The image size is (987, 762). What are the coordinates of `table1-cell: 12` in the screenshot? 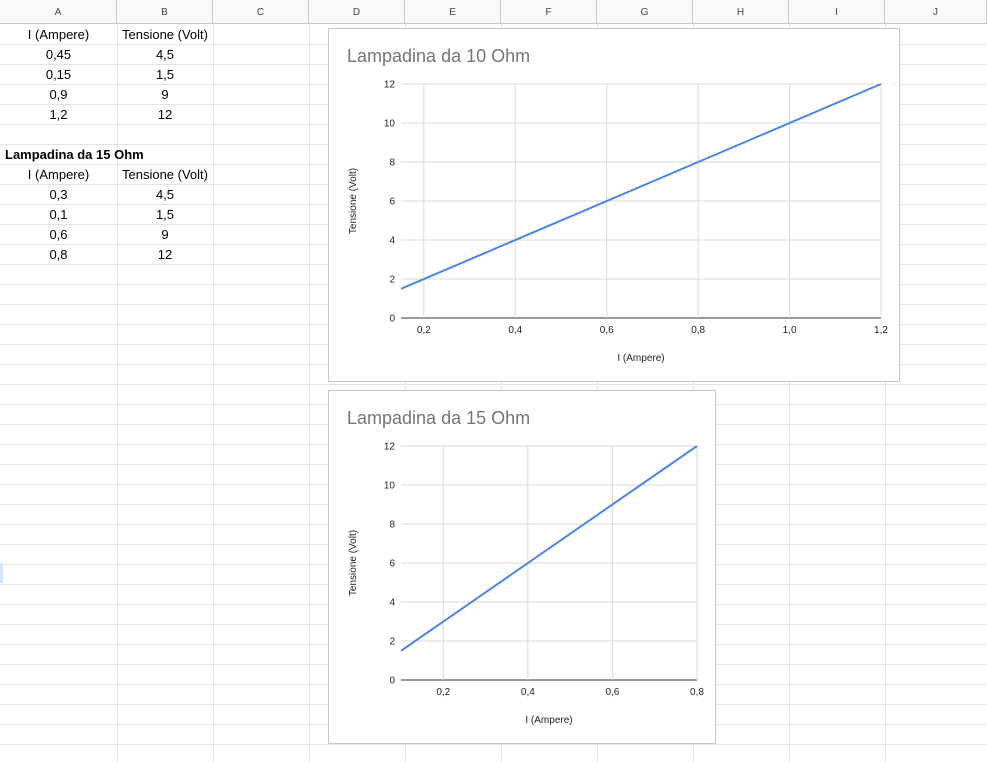 It's located at (165, 114).